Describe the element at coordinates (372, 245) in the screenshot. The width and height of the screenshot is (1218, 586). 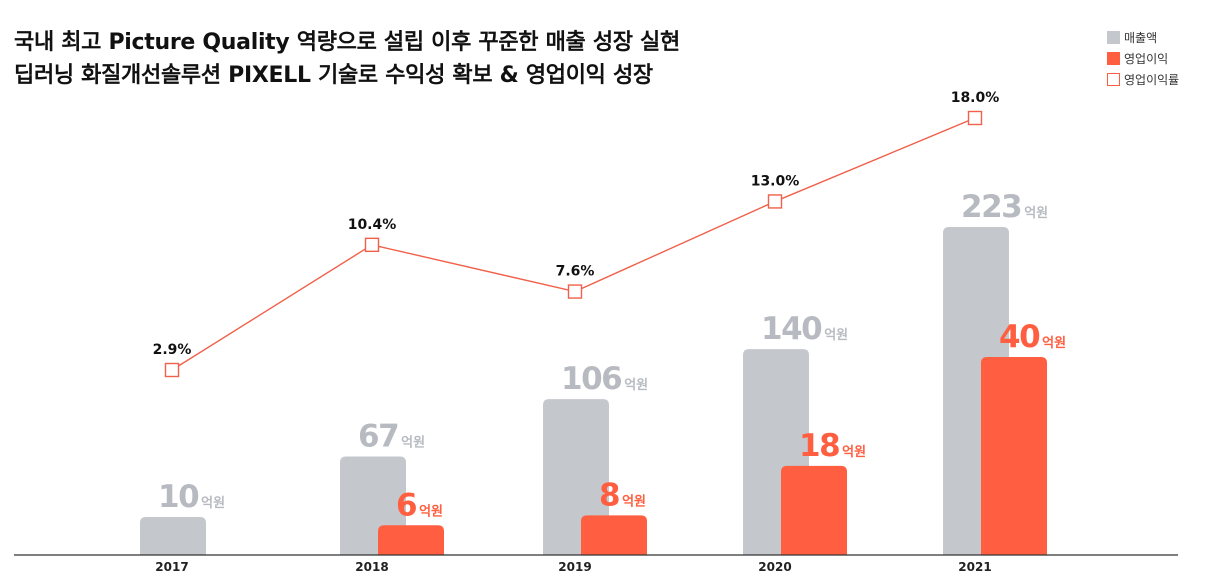
I see `operating-margin-marker-2018` at that location.